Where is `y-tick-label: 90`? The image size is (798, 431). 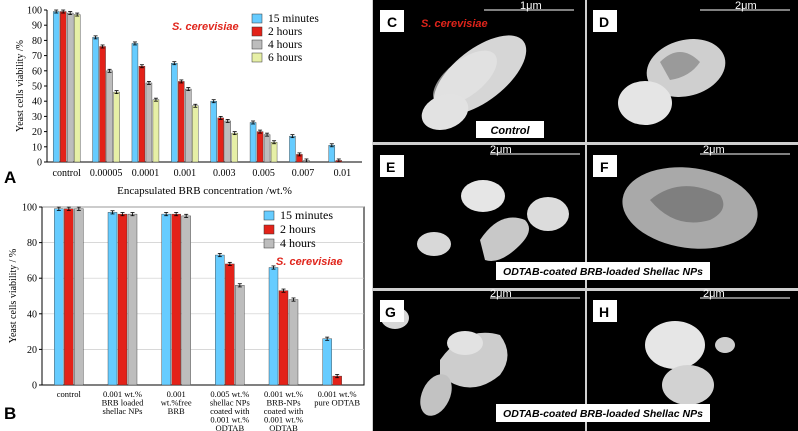
y-tick-label: 90 is located at coordinates (37, 26).